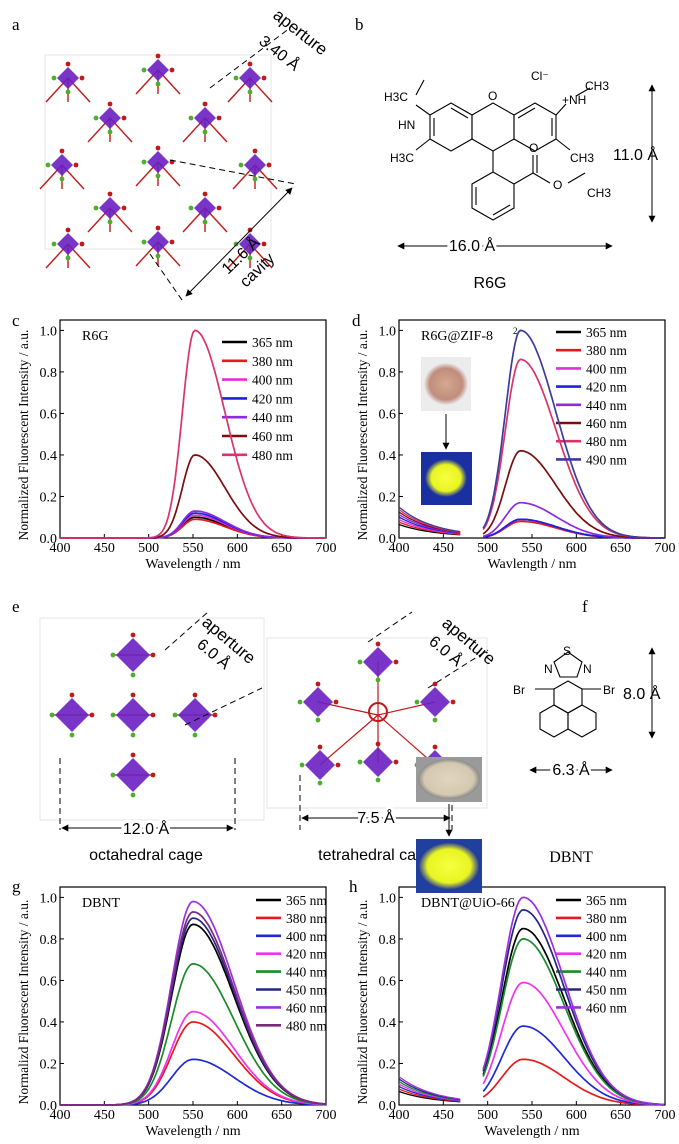 This screenshot has height=1144, width=679. I want to click on legend-label: 365 nm, so click(606, 900).